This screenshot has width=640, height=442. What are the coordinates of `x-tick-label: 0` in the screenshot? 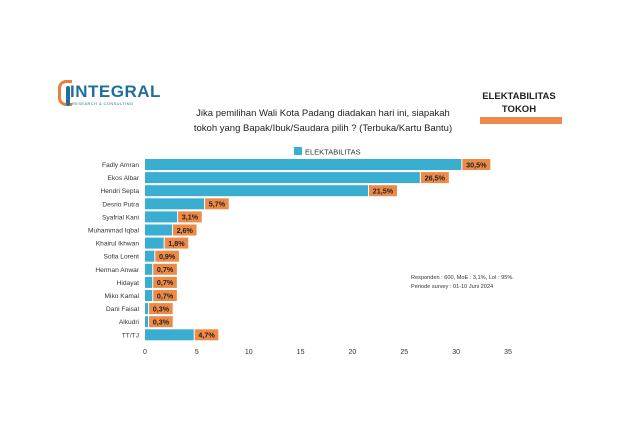 It's located at (145, 352).